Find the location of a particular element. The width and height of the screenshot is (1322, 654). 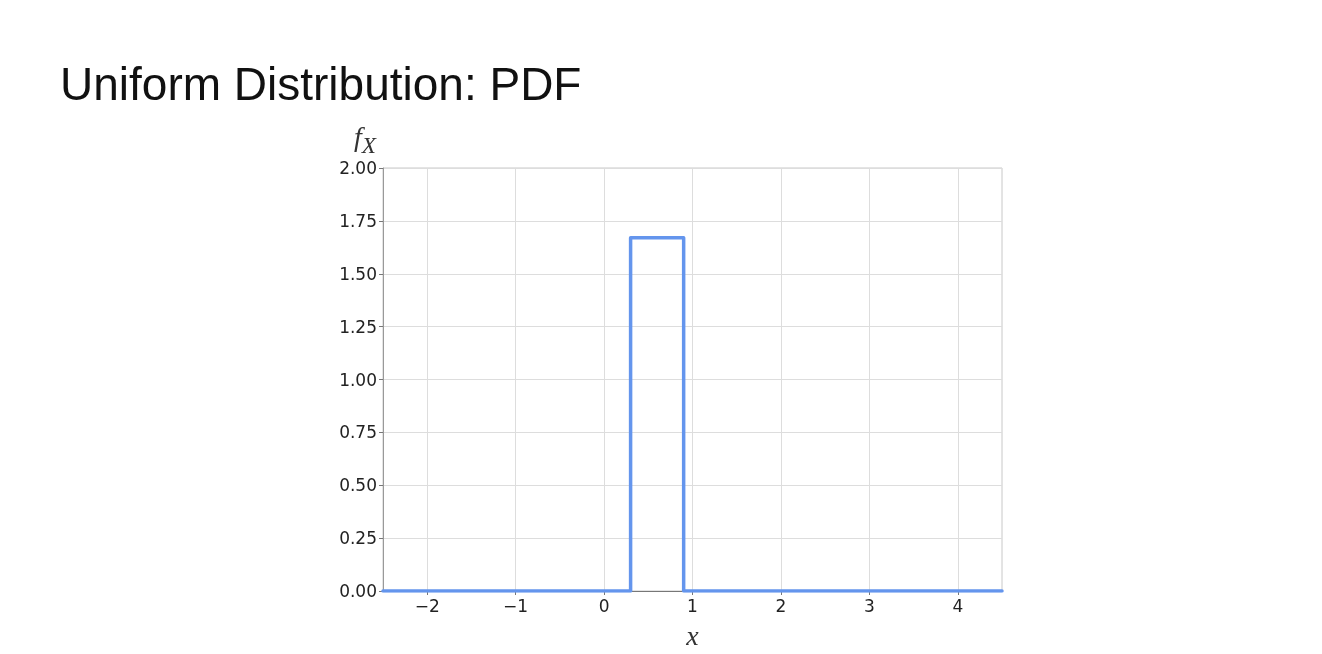

y-tick-label: 1.25 is located at coordinates (358, 326).